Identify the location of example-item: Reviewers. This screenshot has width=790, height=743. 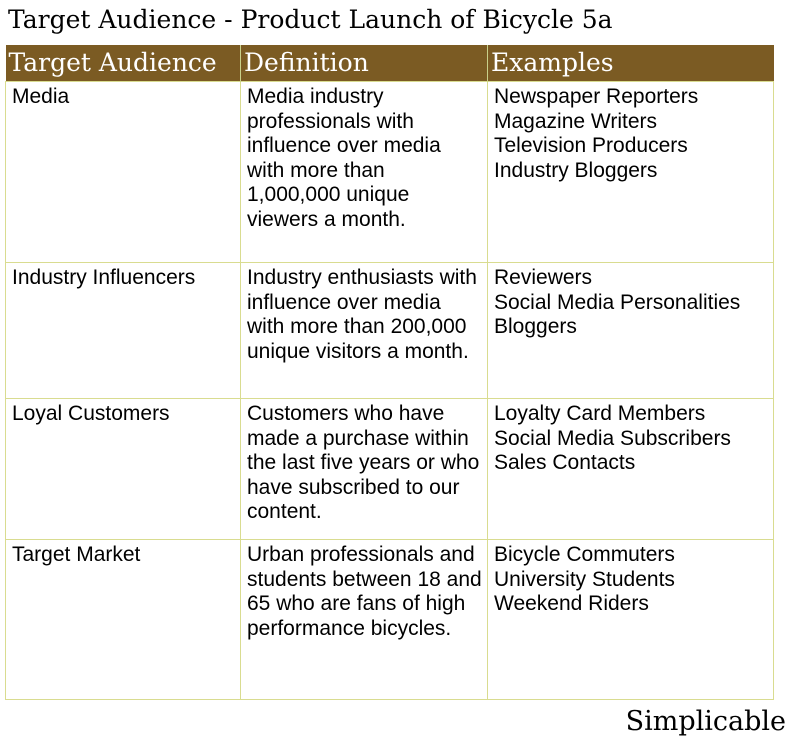
(543, 277).